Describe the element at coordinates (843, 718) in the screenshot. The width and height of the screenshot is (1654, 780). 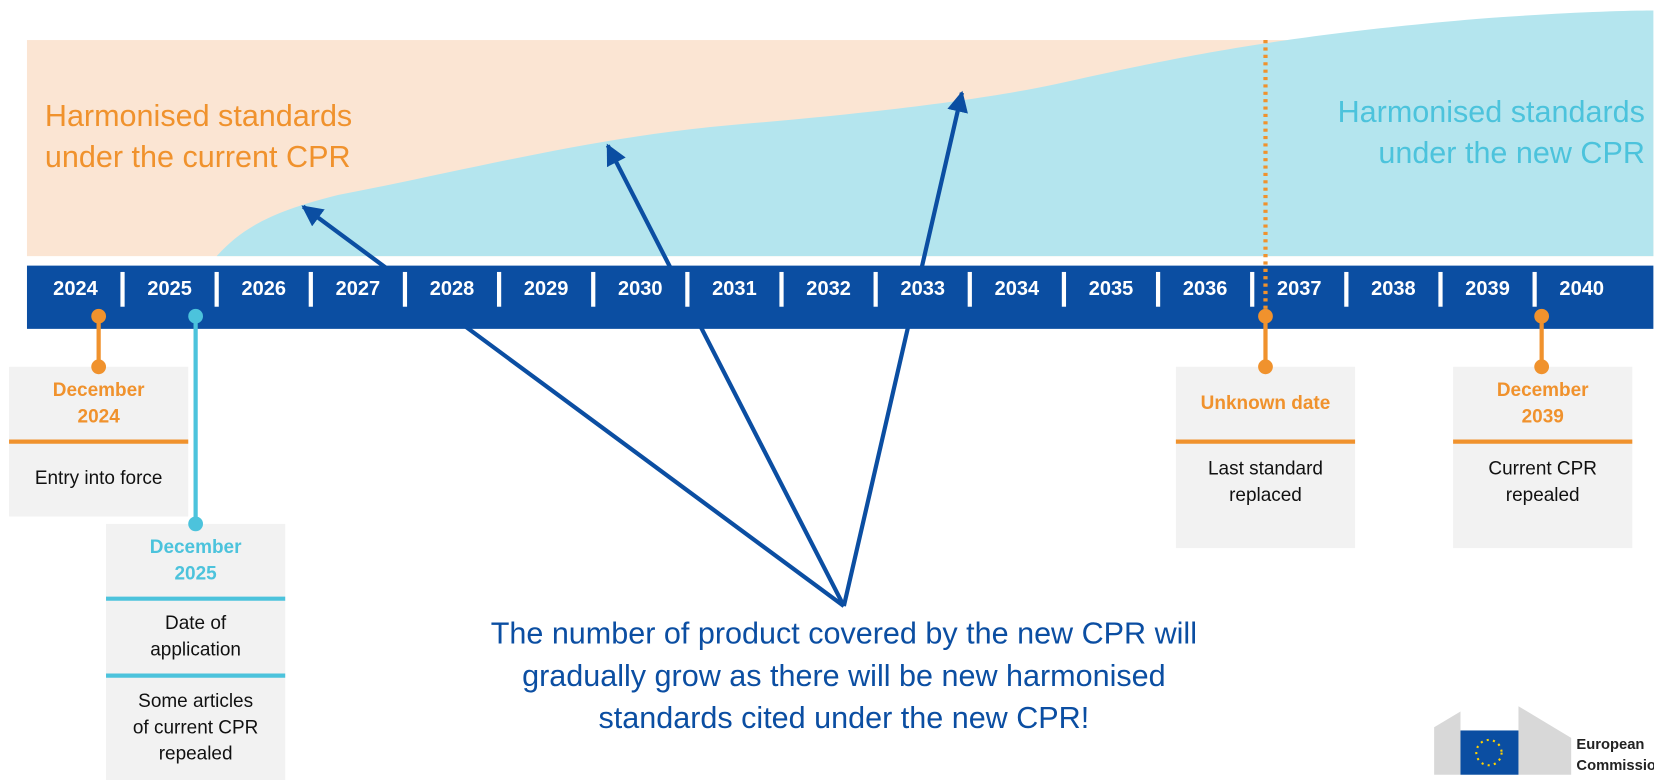
I see `message: standards cited under the new CPR!` at that location.